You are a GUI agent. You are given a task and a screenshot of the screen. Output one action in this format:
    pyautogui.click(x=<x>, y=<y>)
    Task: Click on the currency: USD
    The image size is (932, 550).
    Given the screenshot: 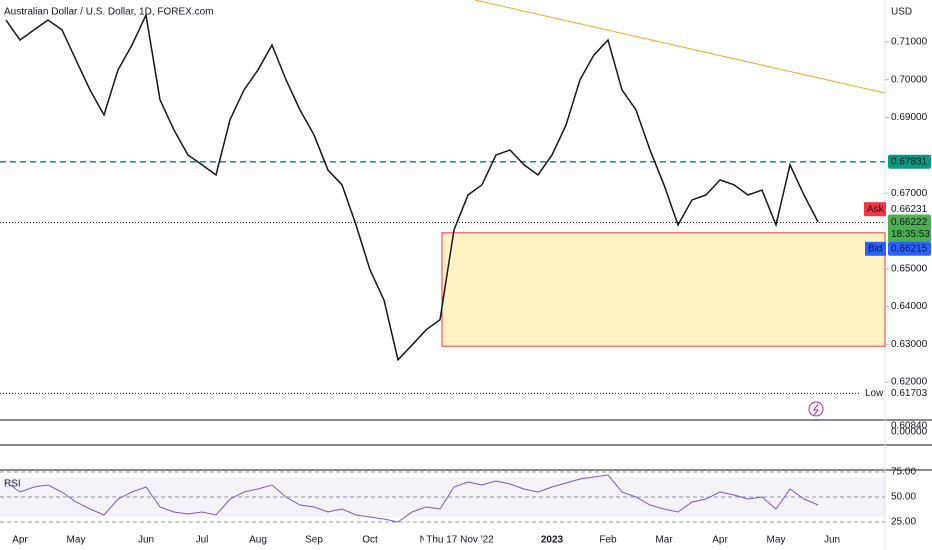 What is the action you would take?
    pyautogui.click(x=901, y=12)
    